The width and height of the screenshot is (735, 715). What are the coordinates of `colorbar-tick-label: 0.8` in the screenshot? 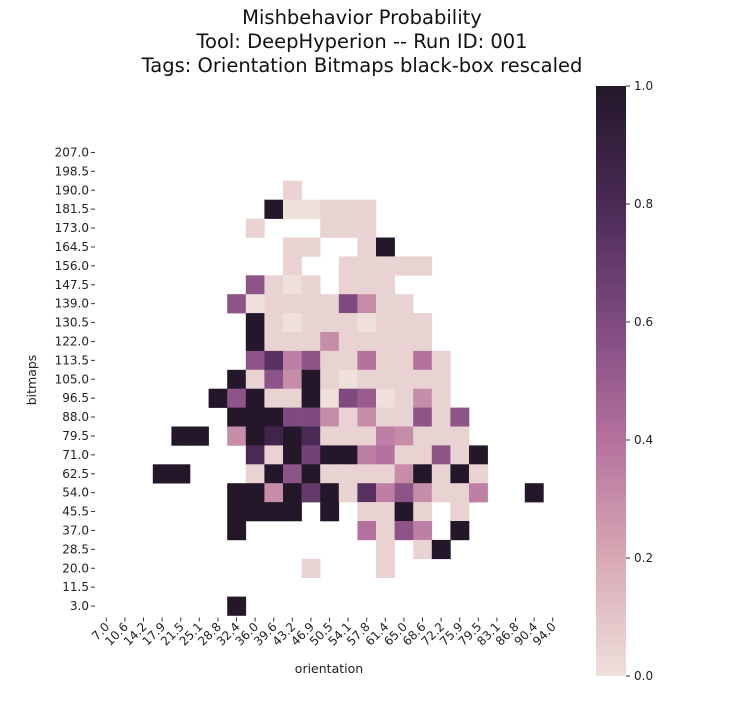 It's located at (643, 204).